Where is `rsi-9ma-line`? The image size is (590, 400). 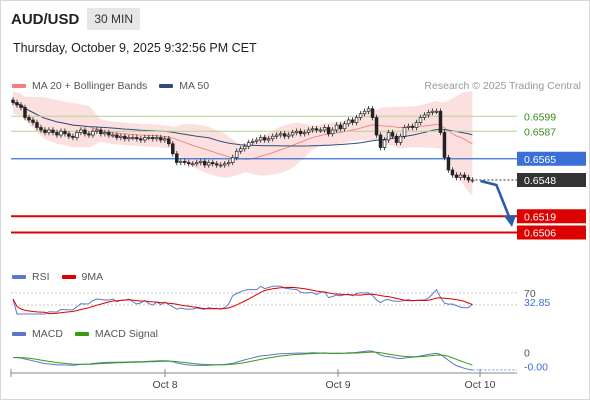 rsi-9ma-line is located at coordinates (242, 300).